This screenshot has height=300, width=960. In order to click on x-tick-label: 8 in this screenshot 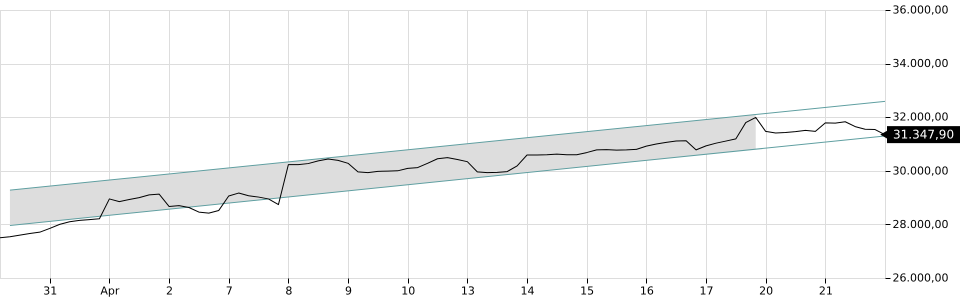, I will do `click(288, 291)`.